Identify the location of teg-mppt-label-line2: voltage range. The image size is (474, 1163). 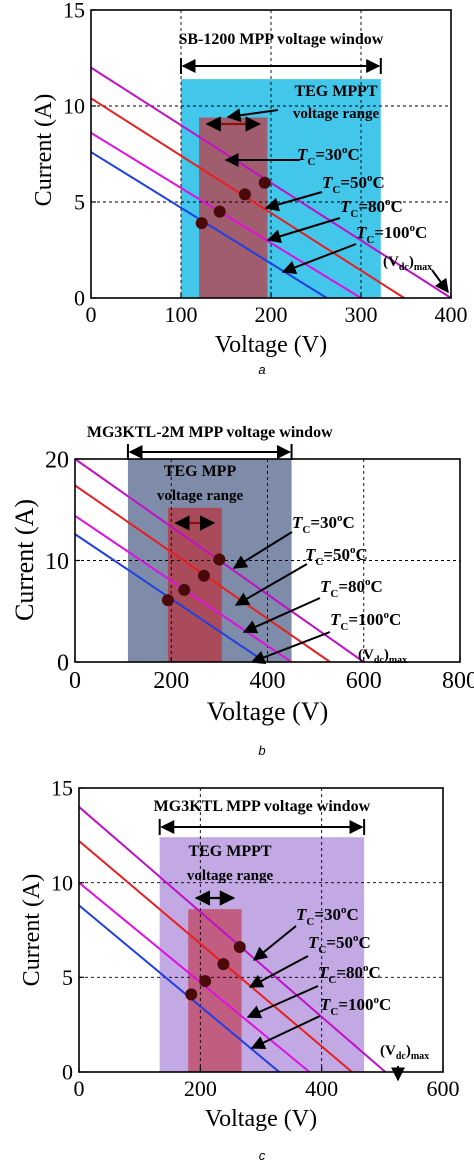
(200, 496).